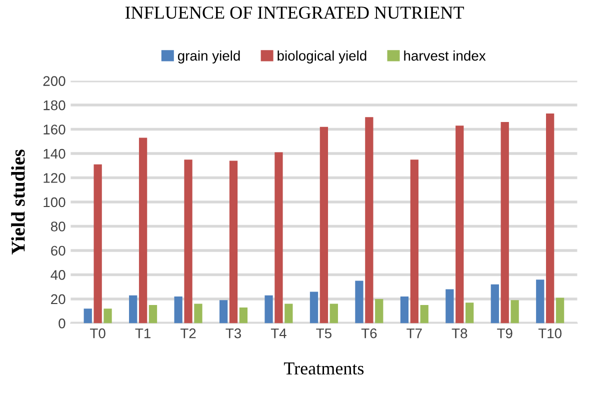 This screenshot has width=589, height=404. Describe the element at coordinates (62, 323) in the screenshot. I see `y-tick-label: 0` at that location.